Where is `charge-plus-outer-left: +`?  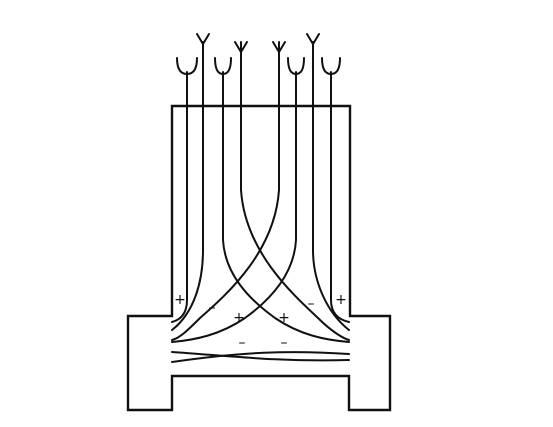
charge-plus-outer-left: + is located at coordinates (180, 300).